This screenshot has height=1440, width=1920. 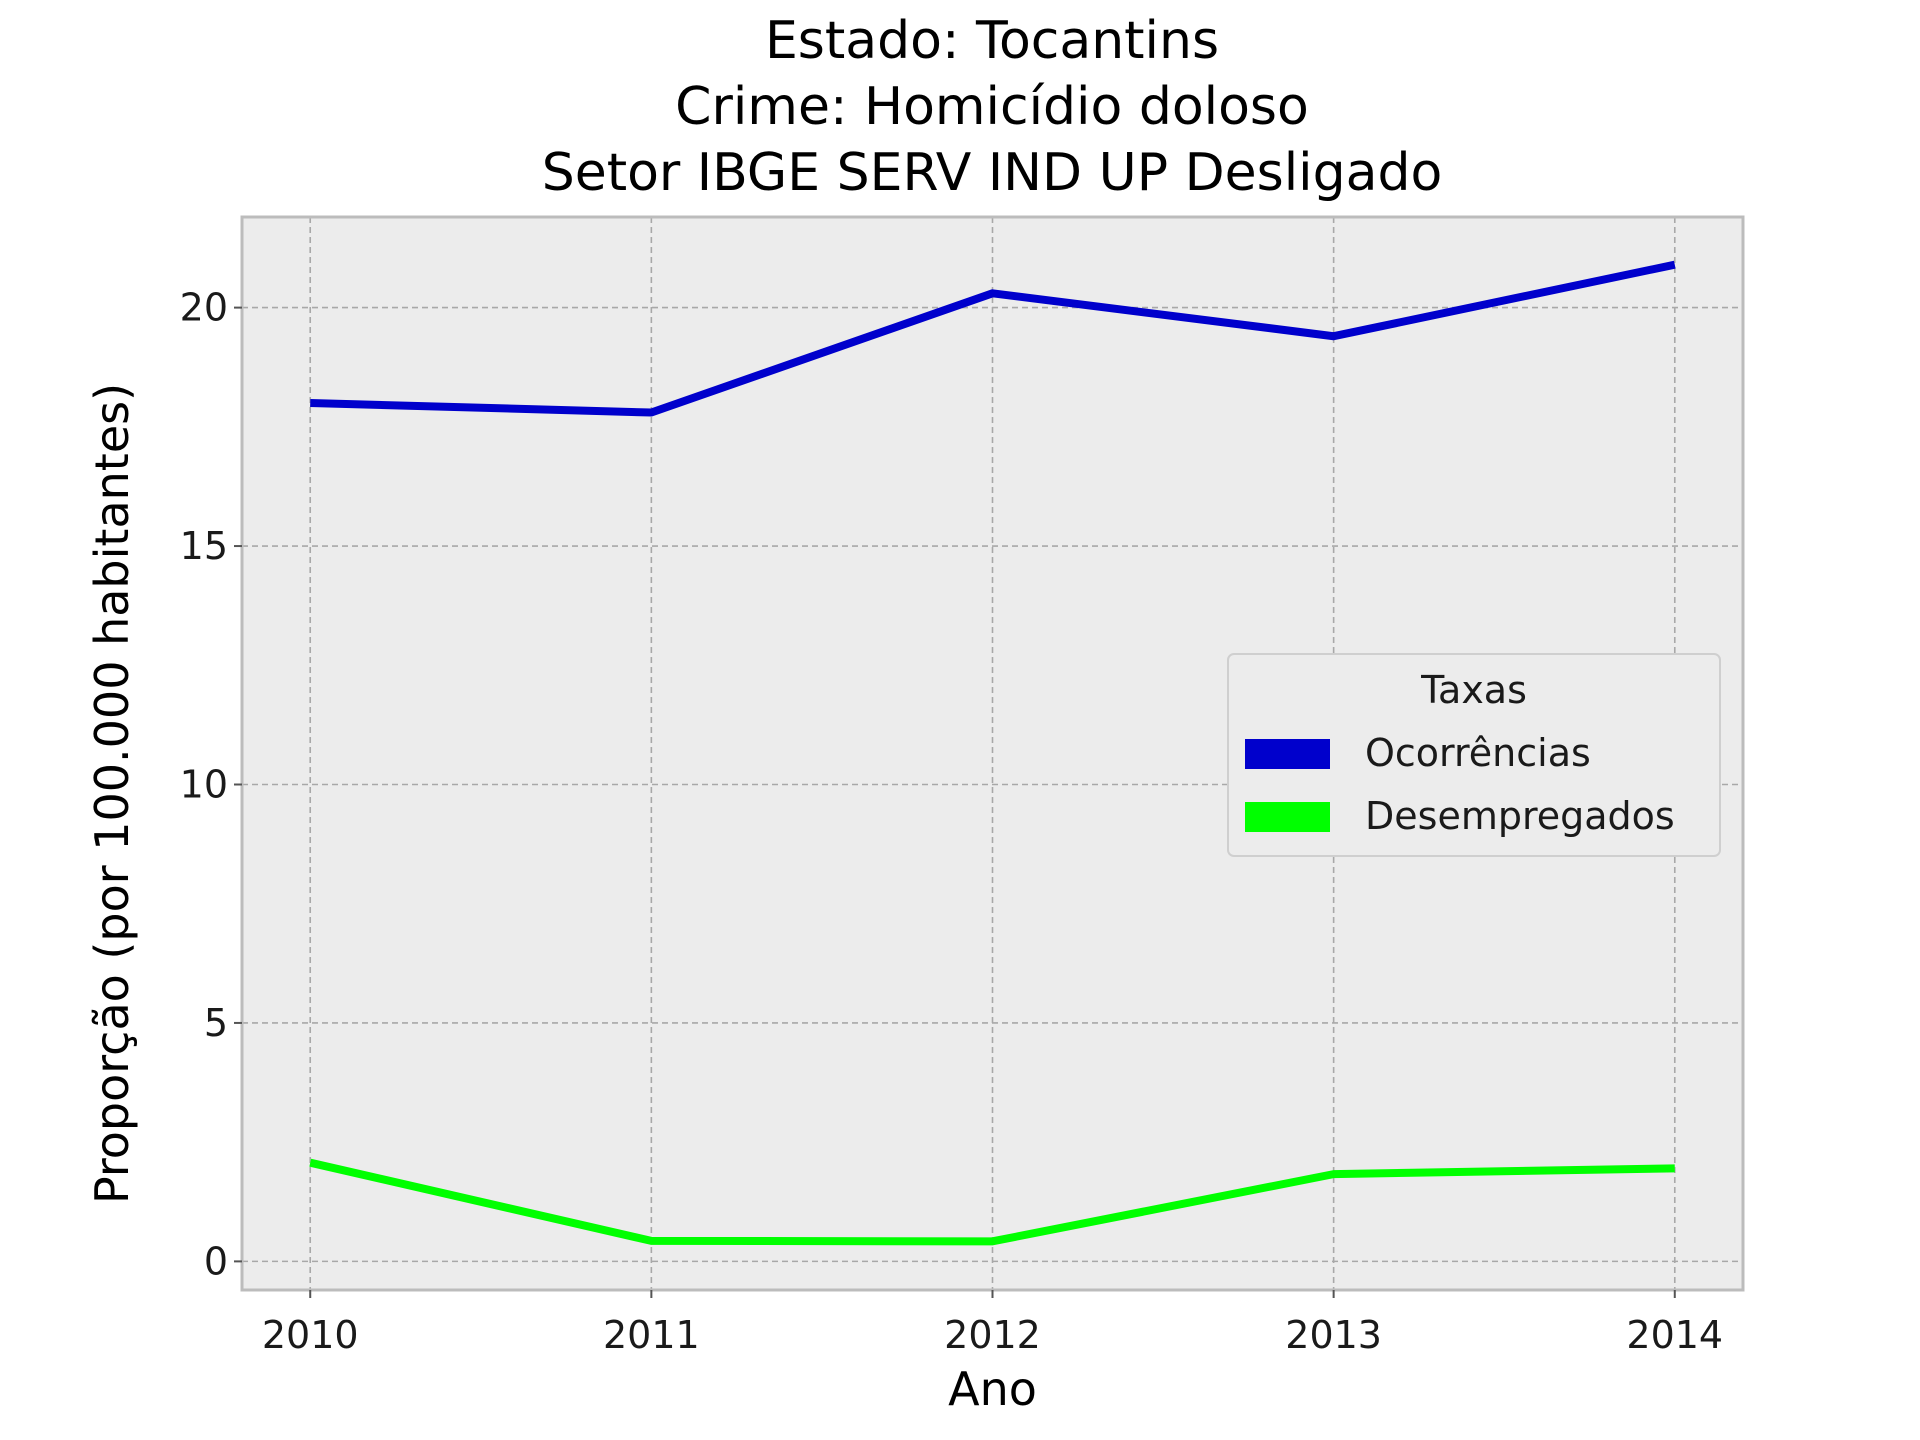 What do you see at coordinates (992, 1335) in the screenshot?
I see `x-tick-label: 2012` at bounding box center [992, 1335].